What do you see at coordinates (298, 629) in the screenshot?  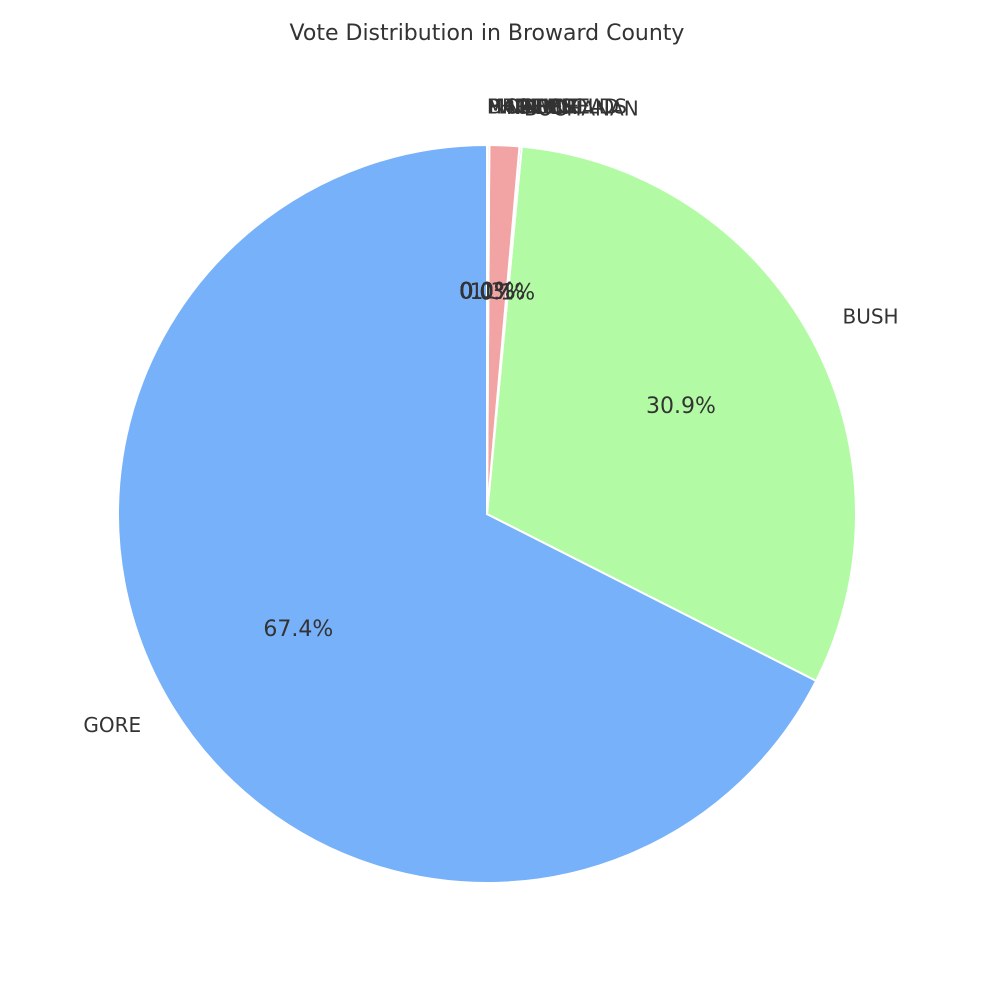 I see `slice-percent-gore: 67.4%` at bounding box center [298, 629].